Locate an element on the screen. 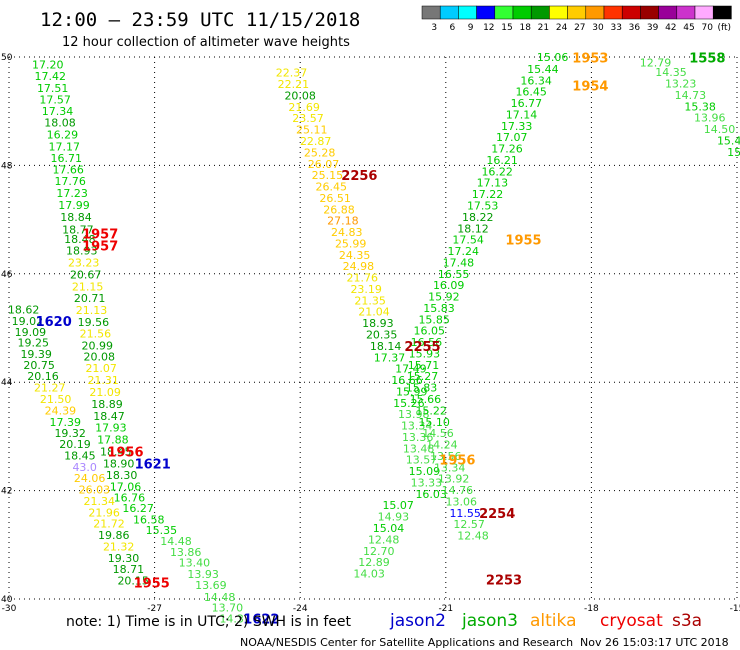 Image resolution: width=740 pixels, height=650 pixels. wave-height-value: 15.85 is located at coordinates (434, 319).